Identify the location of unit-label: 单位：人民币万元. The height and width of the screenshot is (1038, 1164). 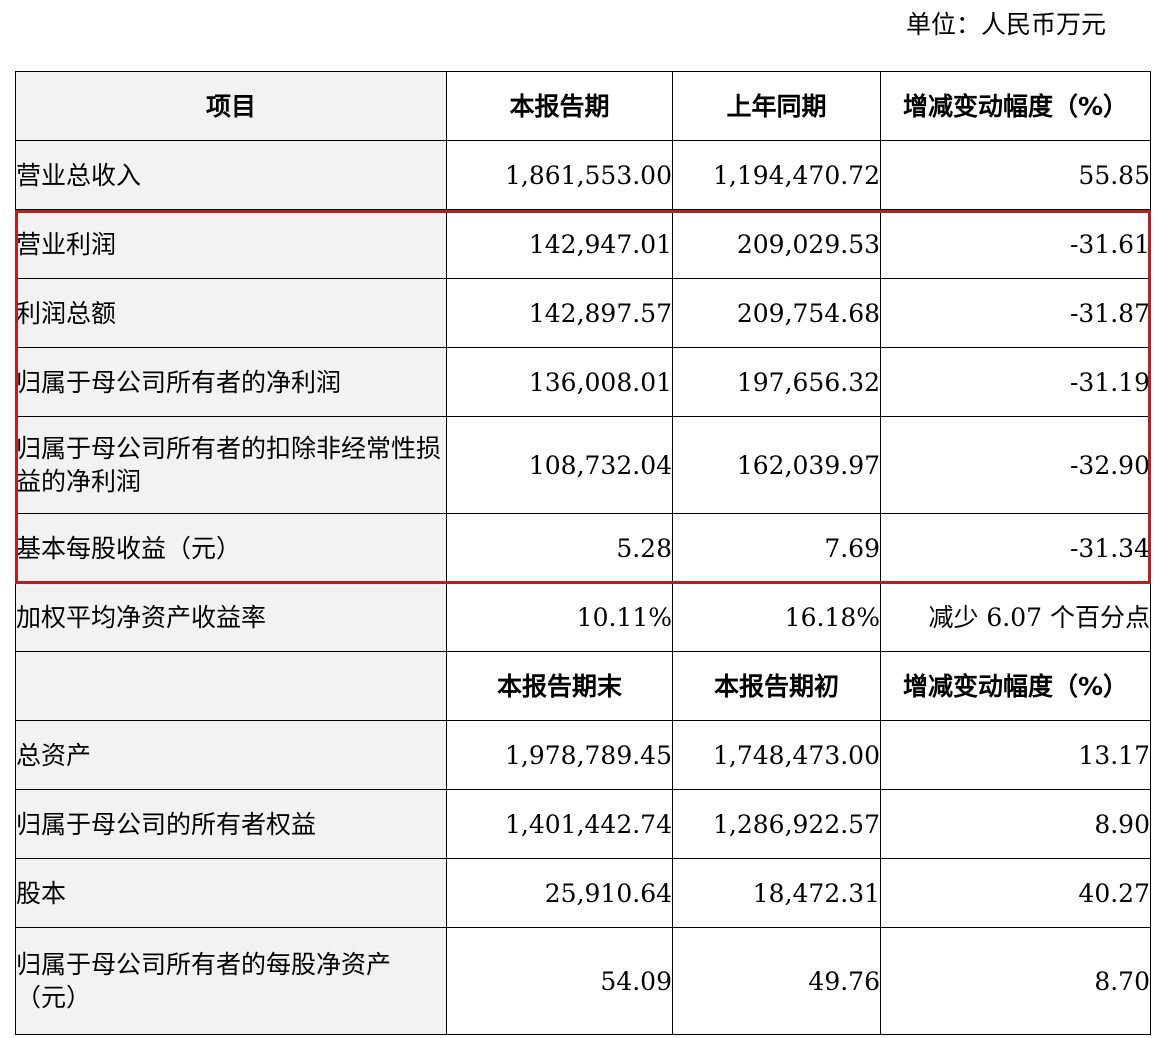
(1006, 24).